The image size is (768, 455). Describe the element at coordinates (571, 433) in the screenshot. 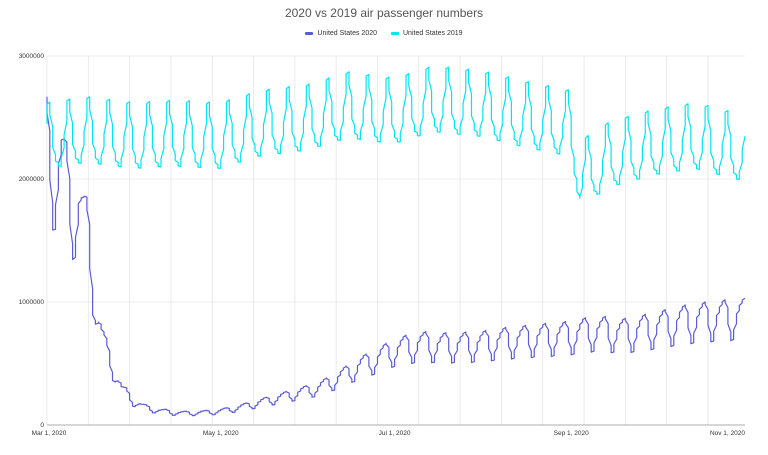

I see `x-tick-label-3: Sep 1, 2020` at that location.